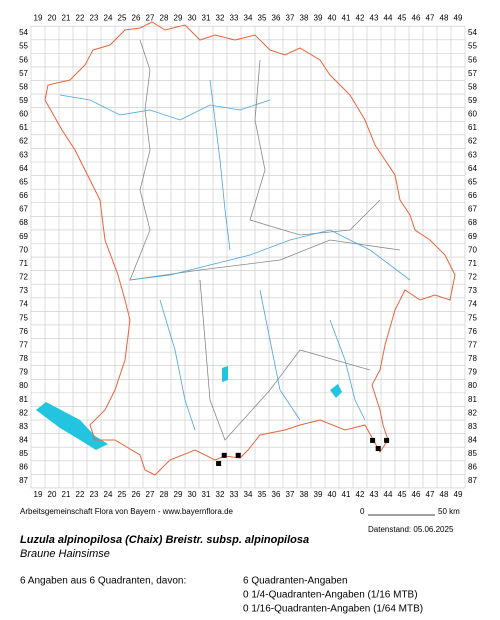 The height and width of the screenshot is (620, 500). Describe the element at coordinates (262, 17) in the screenshot. I see `x-label: 35` at that location.